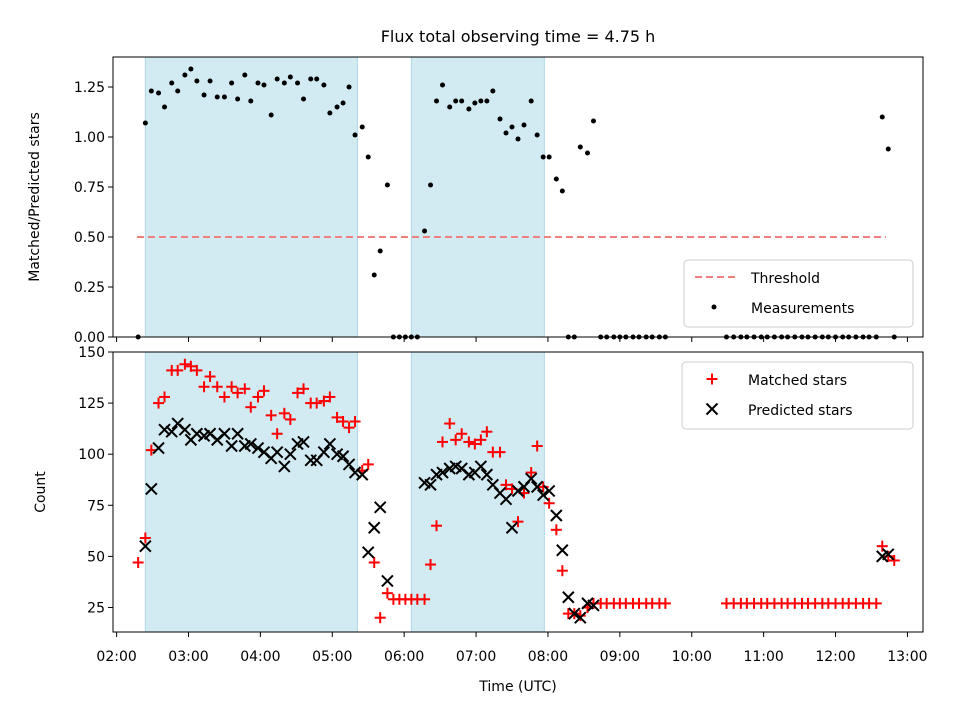 Image resolution: width=960 pixels, height=720 pixels. I want to click on legend-predicted-label: Predicted stars, so click(800, 411).